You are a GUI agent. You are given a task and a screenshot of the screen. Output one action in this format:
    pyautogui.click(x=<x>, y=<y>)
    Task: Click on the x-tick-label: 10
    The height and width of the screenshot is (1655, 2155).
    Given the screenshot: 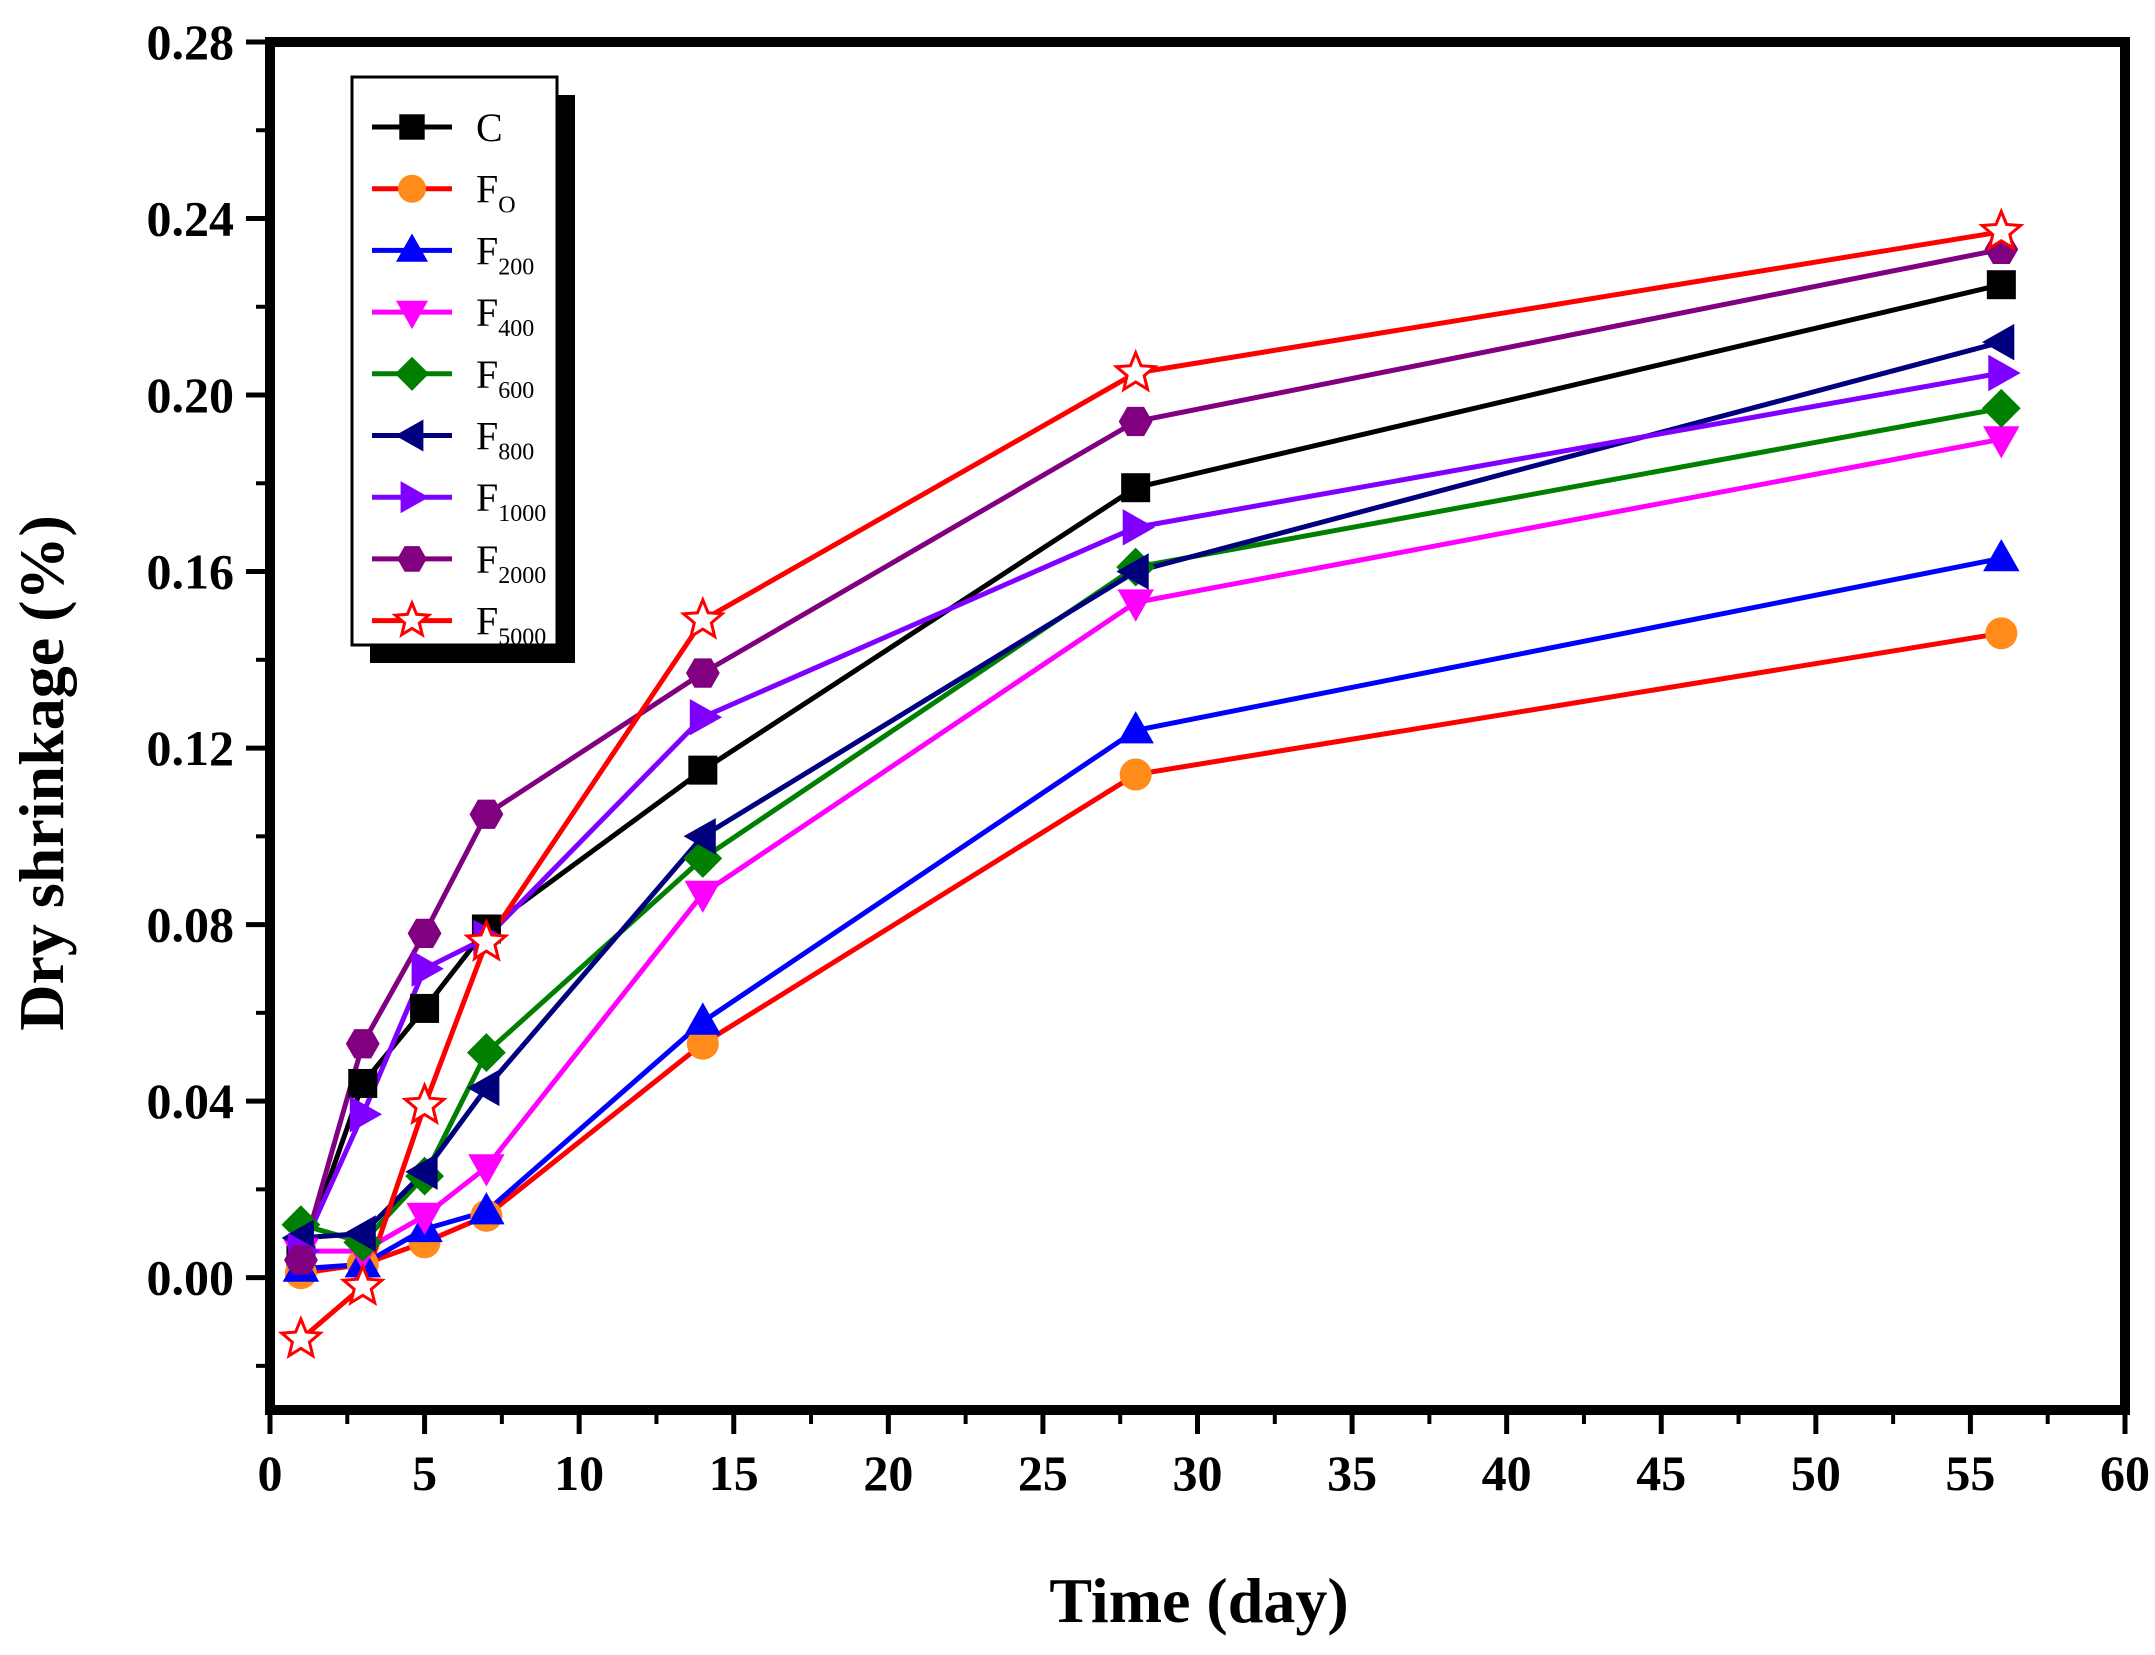 What is the action you would take?
    pyautogui.click(x=579, y=1473)
    